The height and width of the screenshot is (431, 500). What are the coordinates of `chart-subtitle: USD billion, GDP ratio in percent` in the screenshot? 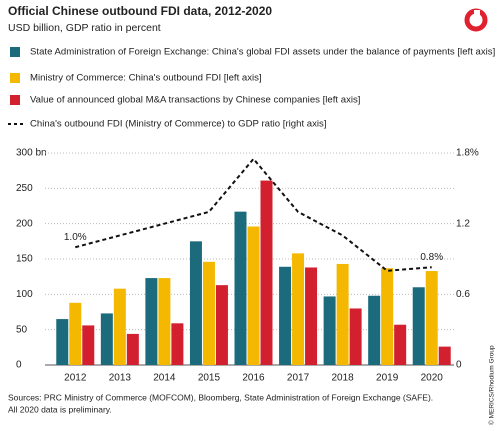 It's located at (84, 28).